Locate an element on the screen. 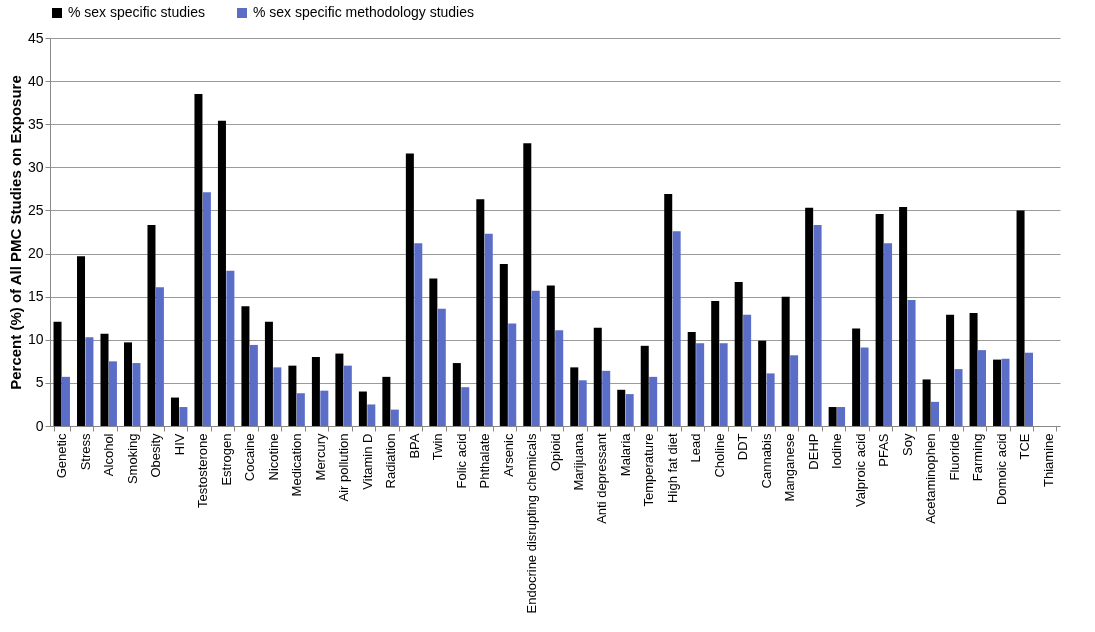 The height and width of the screenshot is (632, 1095). y-tick-label: 0 is located at coordinates (39, 425).